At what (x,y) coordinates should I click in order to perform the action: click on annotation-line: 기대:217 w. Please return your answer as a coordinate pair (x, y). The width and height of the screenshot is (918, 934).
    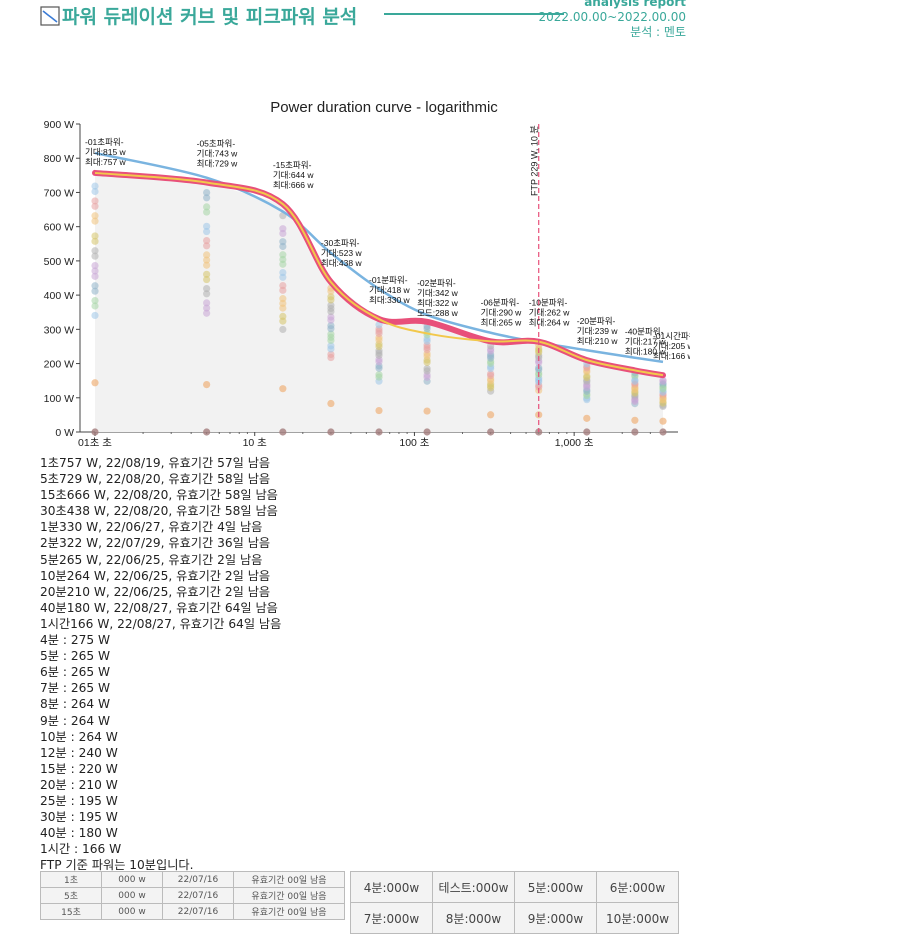
    Looking at the image, I should click on (646, 341).